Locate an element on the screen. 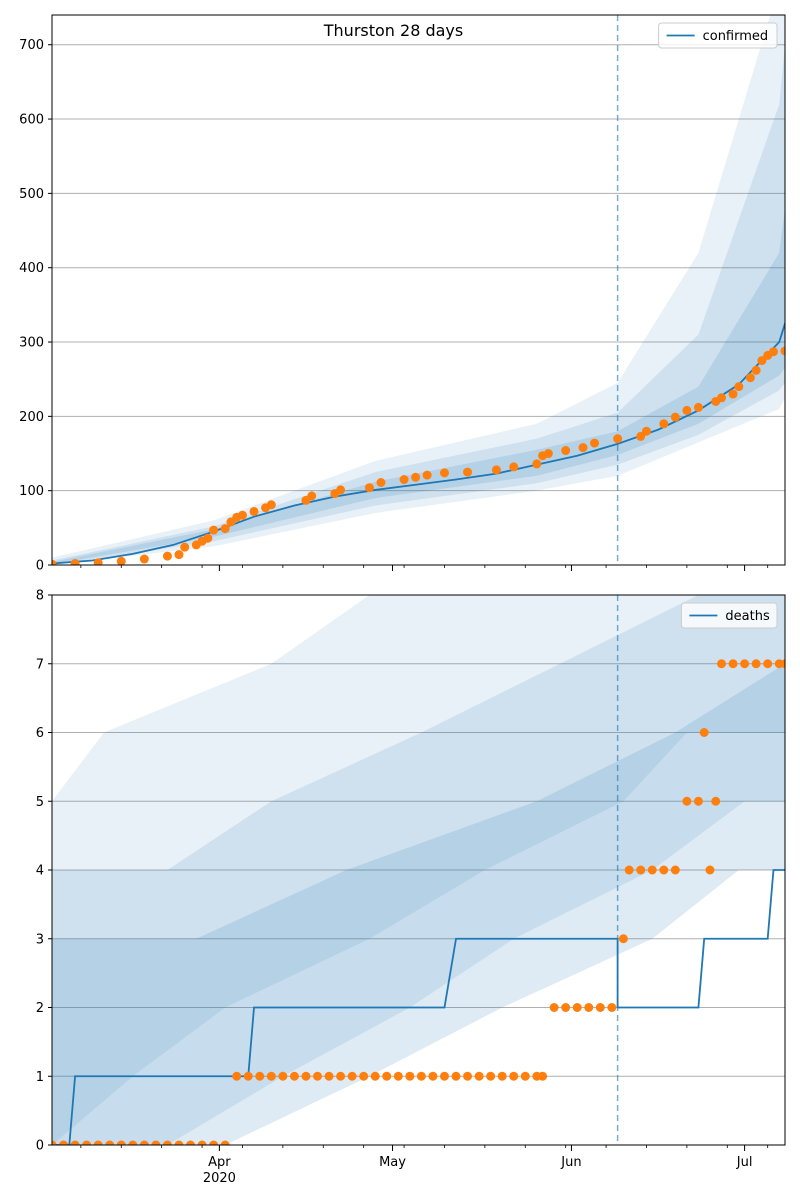 This screenshot has height=1200, width=800. y-tick-label: 400 is located at coordinates (31, 268).